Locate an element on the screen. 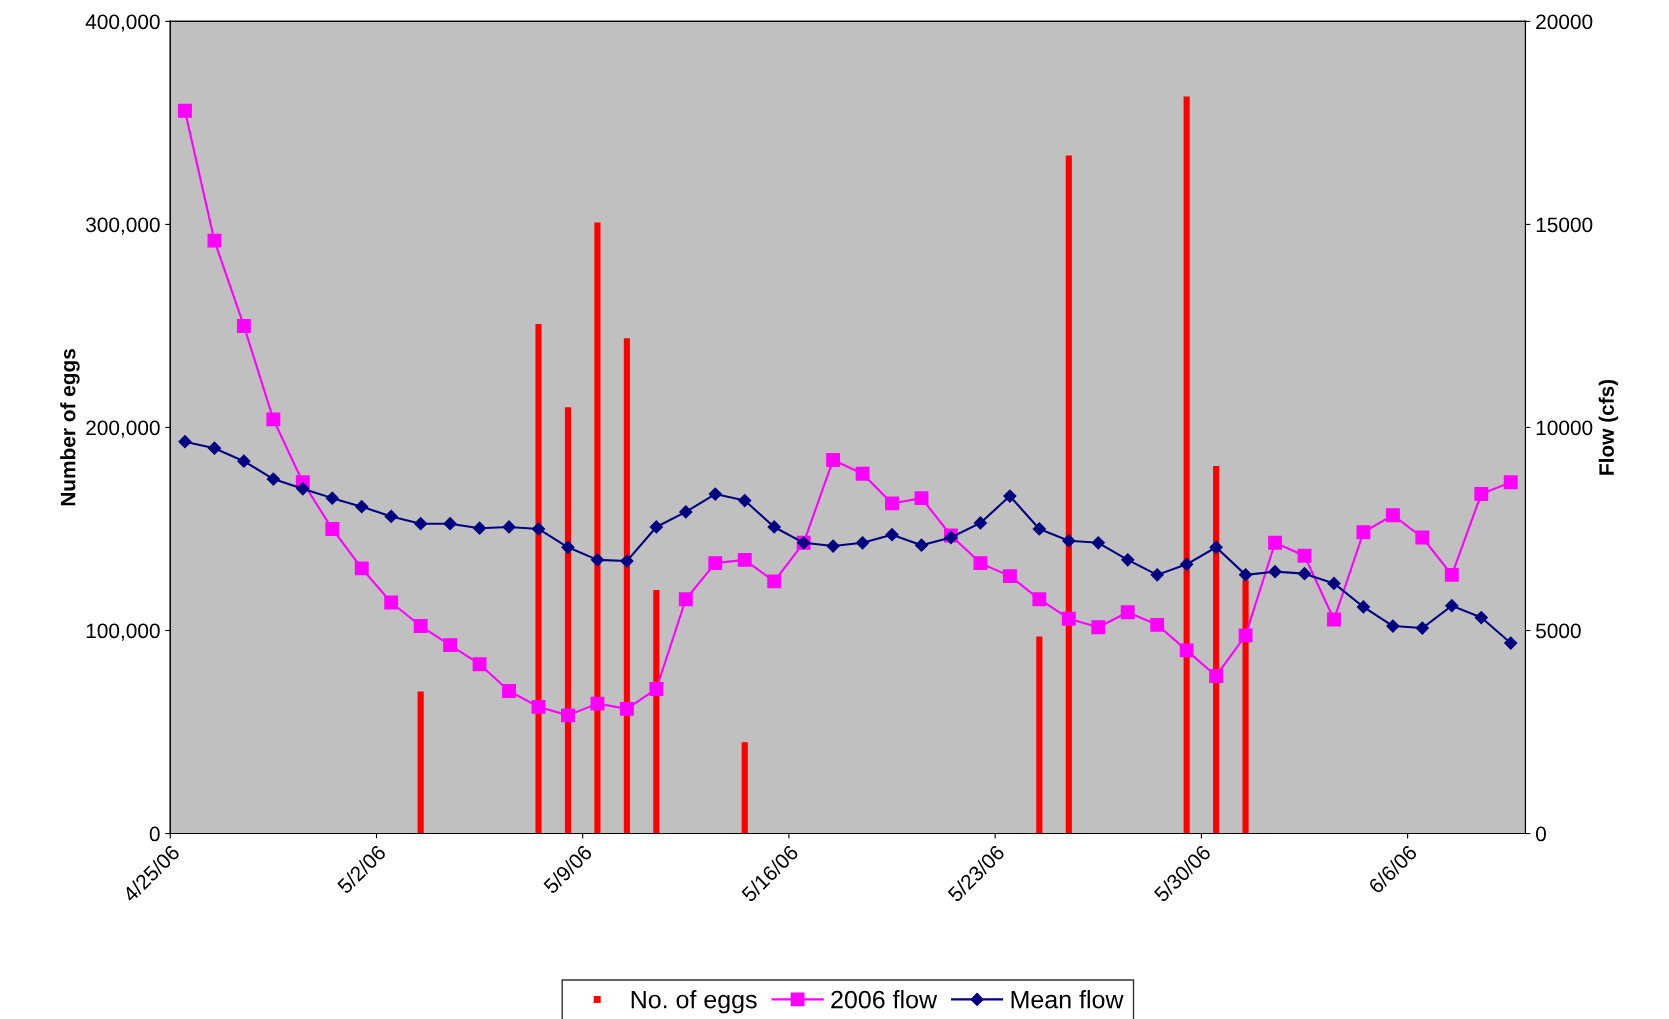 Image resolution: width=1669 pixels, height=1019 pixels. y-tick-label: 0 is located at coordinates (154, 834).